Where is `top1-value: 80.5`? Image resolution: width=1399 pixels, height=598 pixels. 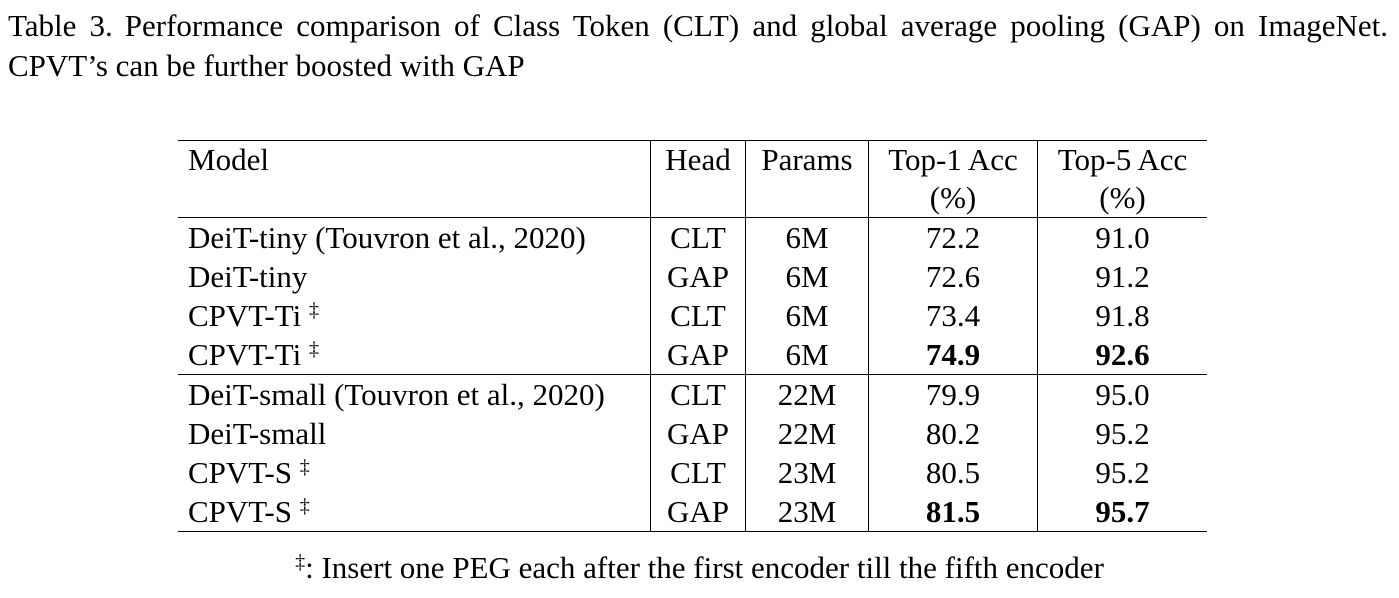
top1-value: 80.5 is located at coordinates (953, 472).